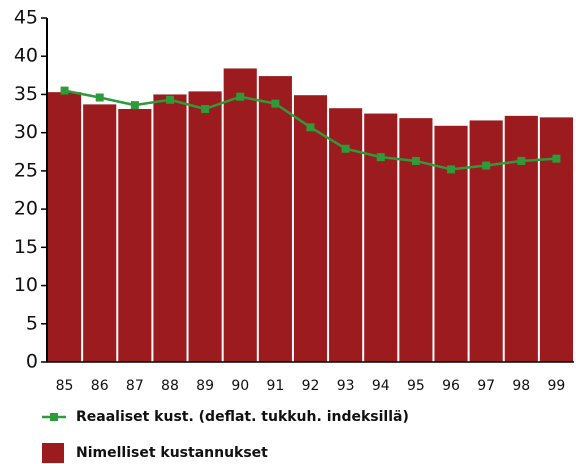 The width and height of the screenshot is (576, 464). I want to click on x-tick-label: 88, so click(170, 386).